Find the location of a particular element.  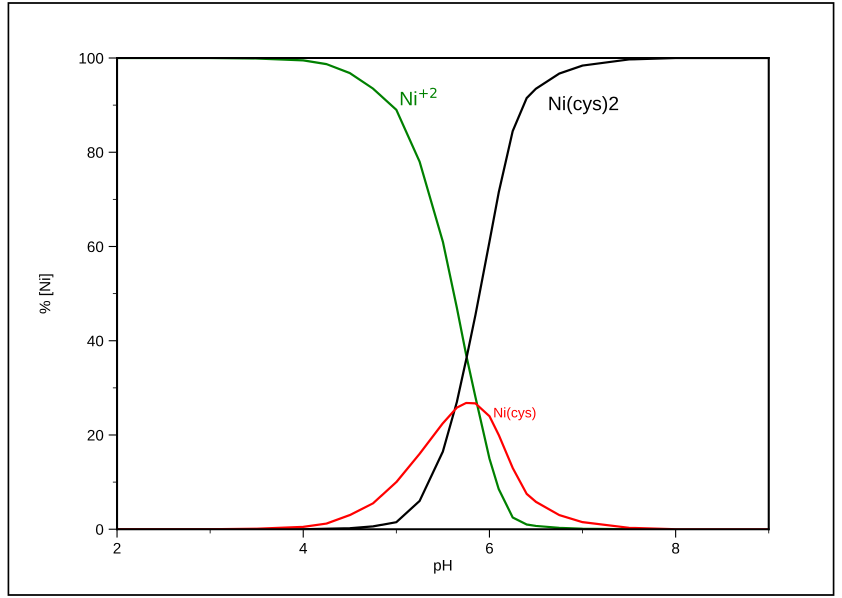

annotation: Ni(cys) is located at coordinates (515, 413).